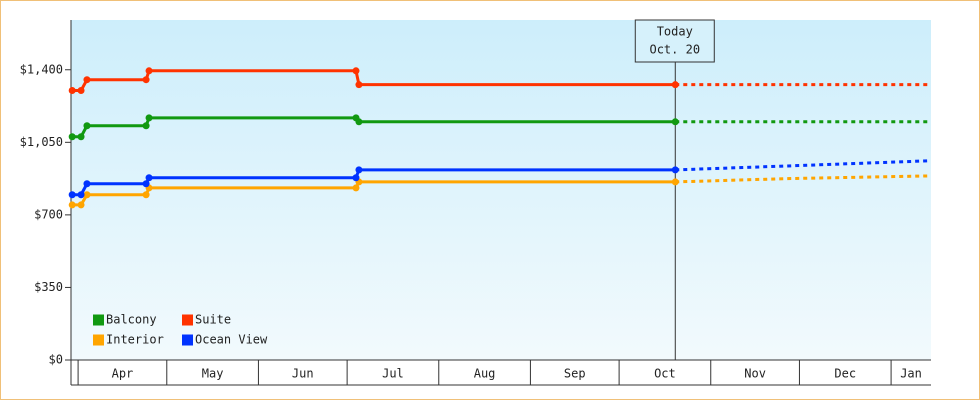  Describe the element at coordinates (123, 374) in the screenshot. I see `x-tick-label: Apr` at that location.